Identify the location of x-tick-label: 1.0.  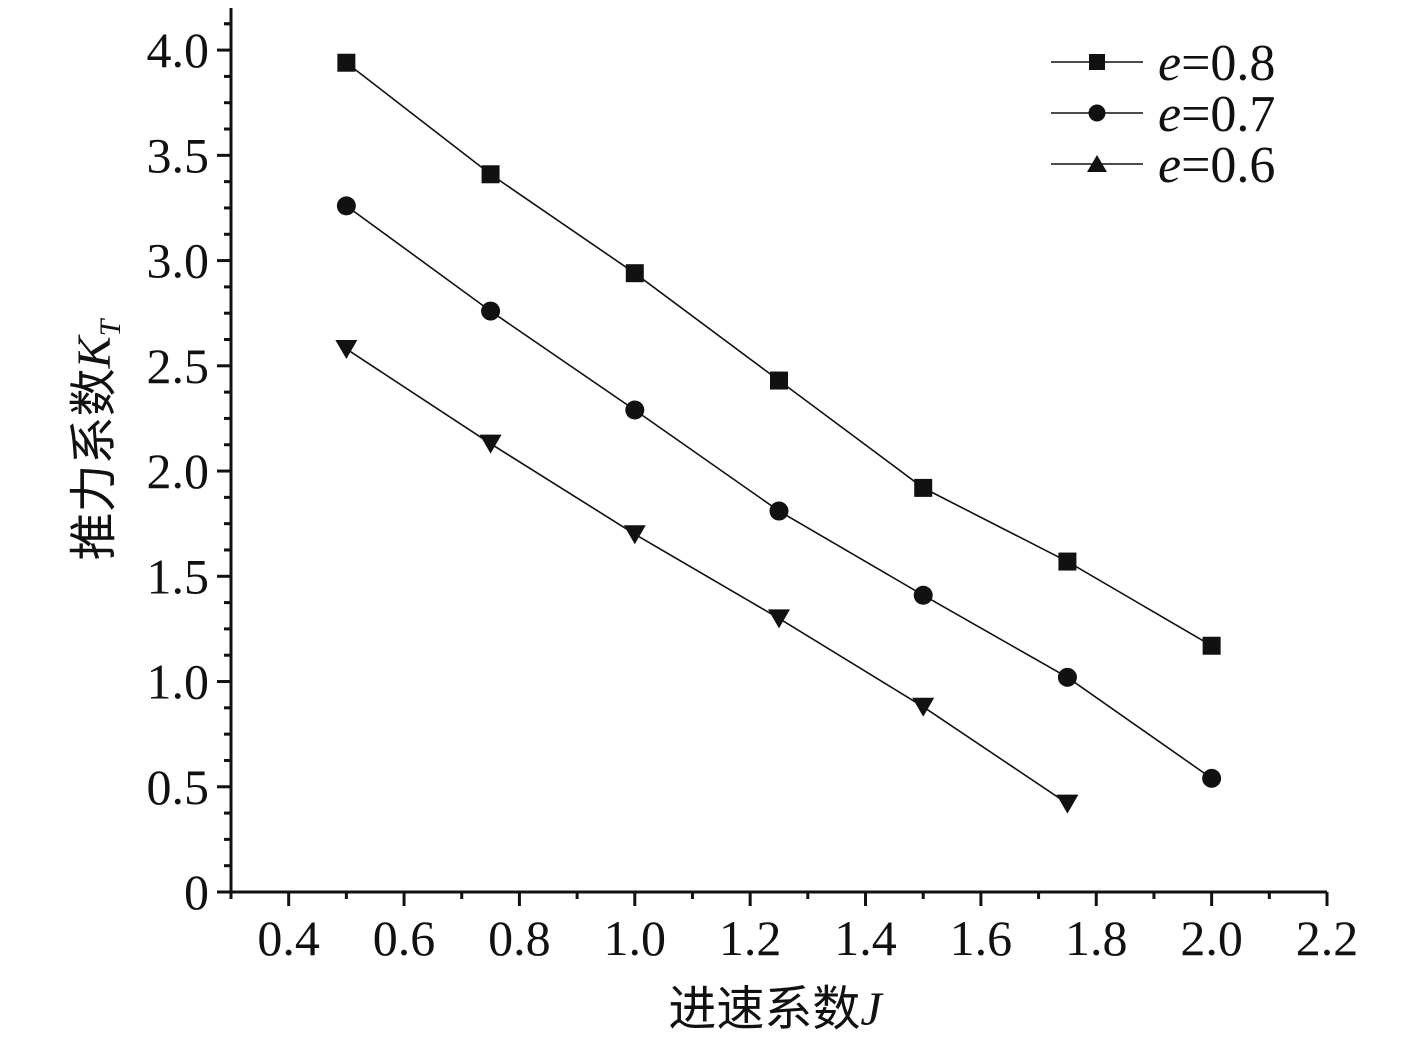
(635, 938).